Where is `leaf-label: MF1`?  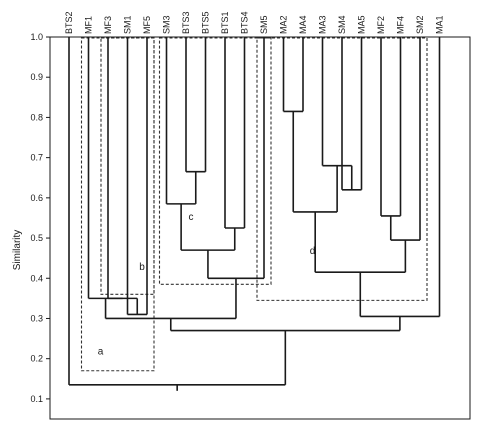
leaf-label: MF1 is located at coordinates (89, 25).